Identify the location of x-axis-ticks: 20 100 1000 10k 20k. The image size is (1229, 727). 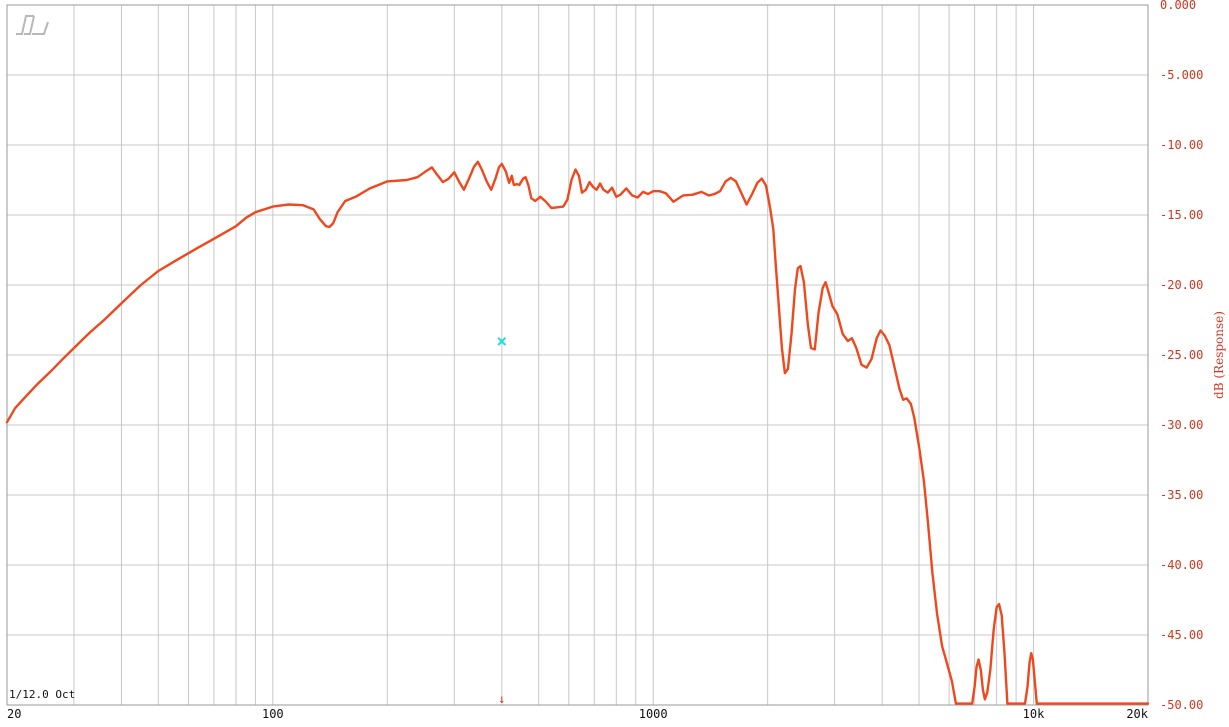
(578, 714).